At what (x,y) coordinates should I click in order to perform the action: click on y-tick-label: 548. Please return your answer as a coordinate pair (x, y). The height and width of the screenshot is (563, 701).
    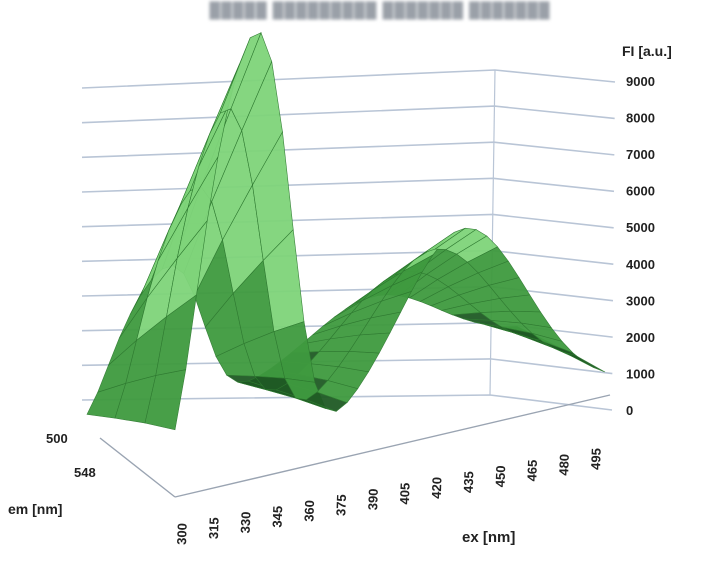
    Looking at the image, I should click on (85, 472).